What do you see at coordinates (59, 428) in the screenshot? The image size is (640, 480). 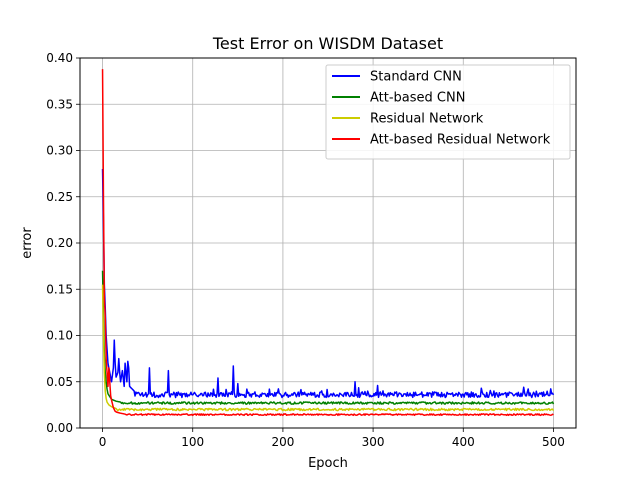 I see `y-tick-label: 0.00` at bounding box center [59, 428].